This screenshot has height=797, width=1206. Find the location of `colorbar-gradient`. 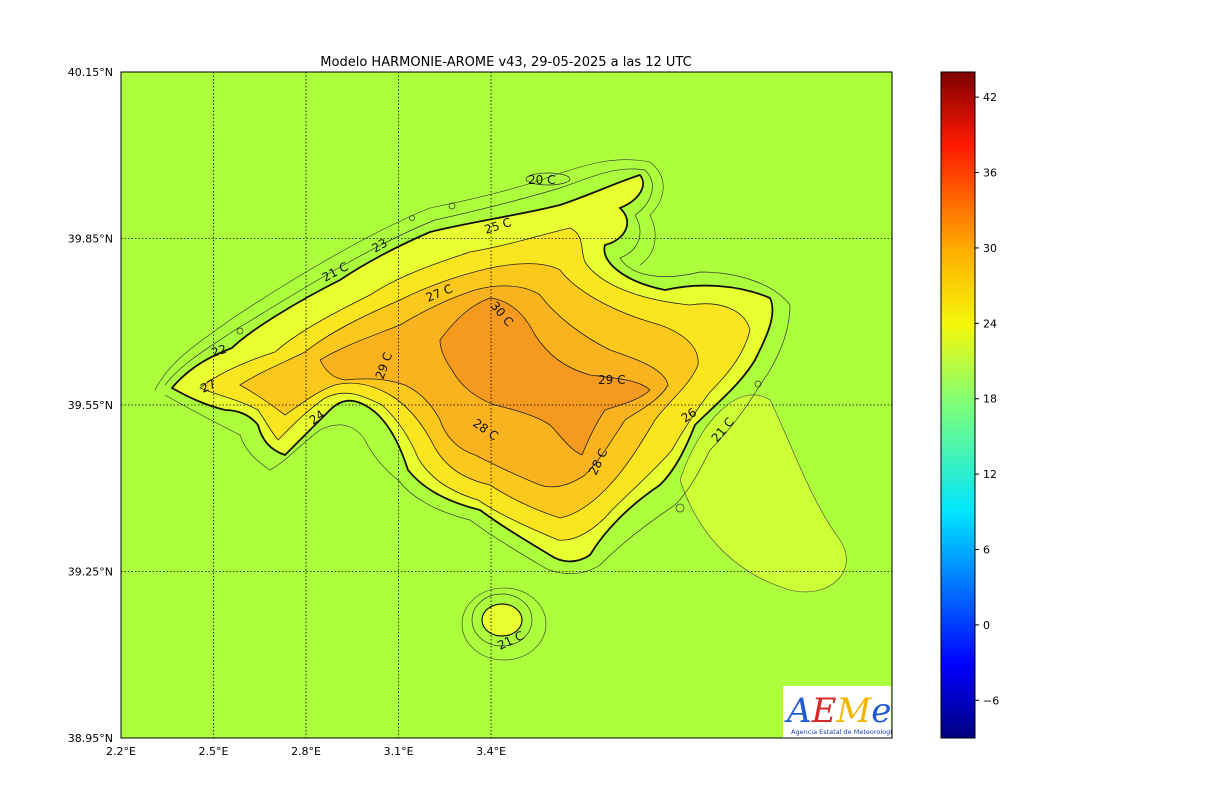

colorbar-gradient is located at coordinates (958, 405).